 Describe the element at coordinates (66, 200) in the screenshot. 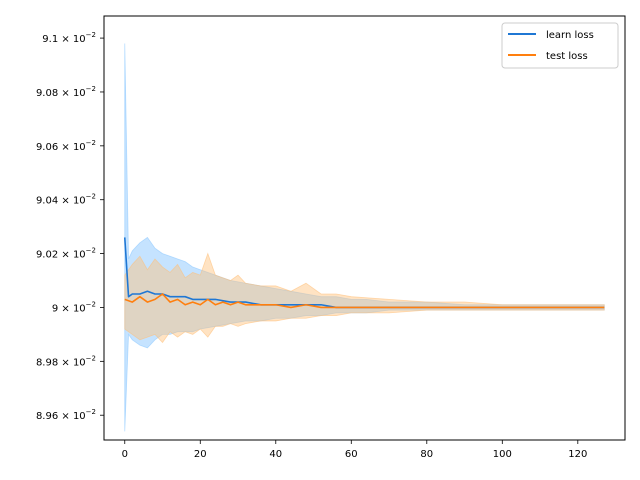

I see `y-tick-label: 9.04 × 10⁻²` at that location.